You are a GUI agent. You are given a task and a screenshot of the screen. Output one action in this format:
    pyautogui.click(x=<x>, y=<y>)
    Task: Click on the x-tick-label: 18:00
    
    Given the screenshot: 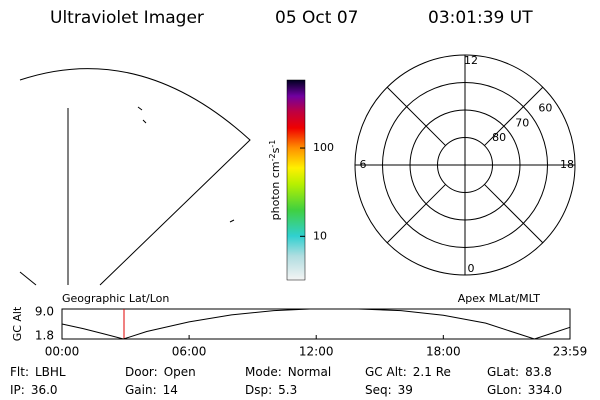 What is the action you would take?
    pyautogui.click(x=443, y=352)
    